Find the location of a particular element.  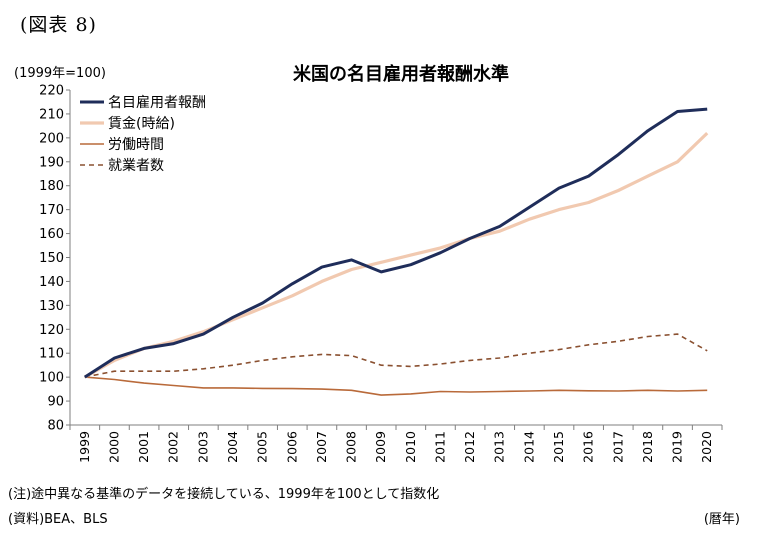

x-tick-label: 2014 is located at coordinates (528, 447).